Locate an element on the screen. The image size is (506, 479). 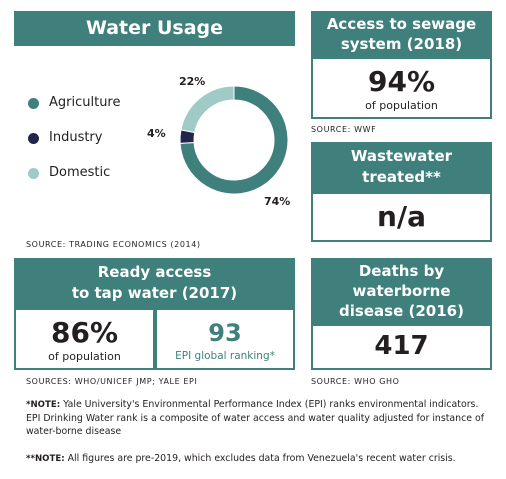
donut-label-agriculture: 74% is located at coordinates (277, 201).